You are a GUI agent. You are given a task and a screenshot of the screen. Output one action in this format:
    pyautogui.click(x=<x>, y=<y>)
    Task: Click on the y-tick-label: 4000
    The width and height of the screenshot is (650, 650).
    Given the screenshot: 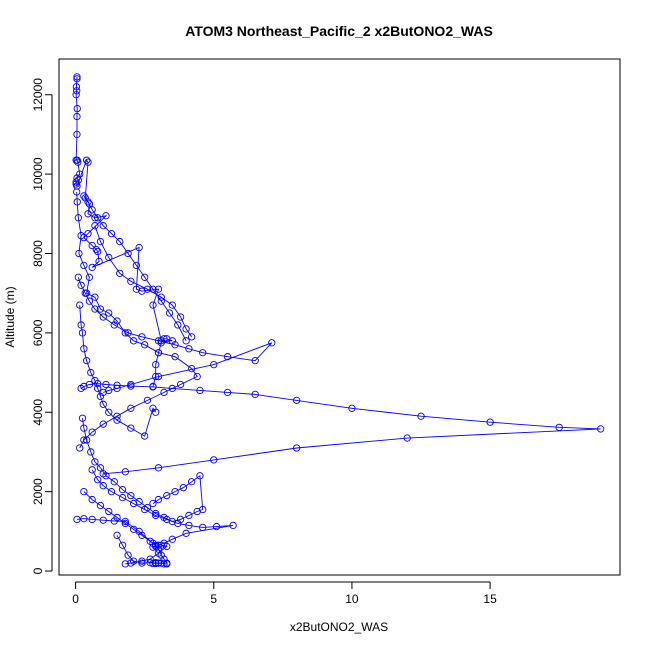 What is the action you would take?
    pyautogui.click(x=38, y=412)
    